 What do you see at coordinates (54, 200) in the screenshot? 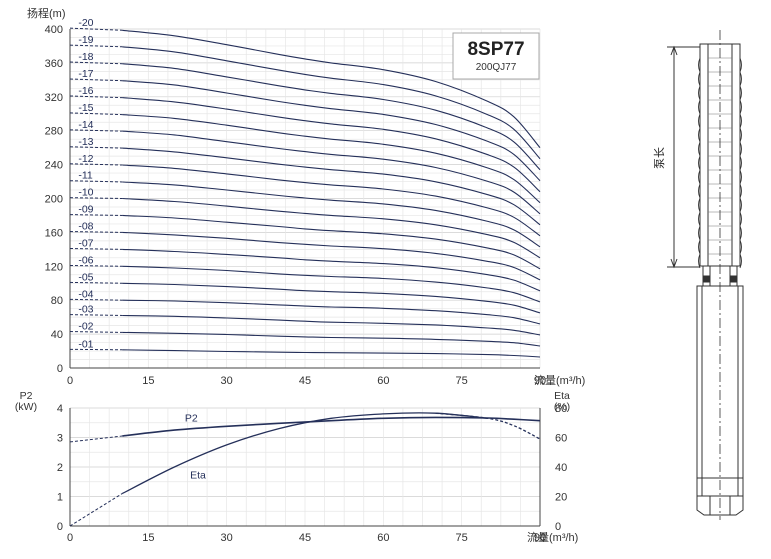
I see `y-tick-label: 200` at bounding box center [54, 200].